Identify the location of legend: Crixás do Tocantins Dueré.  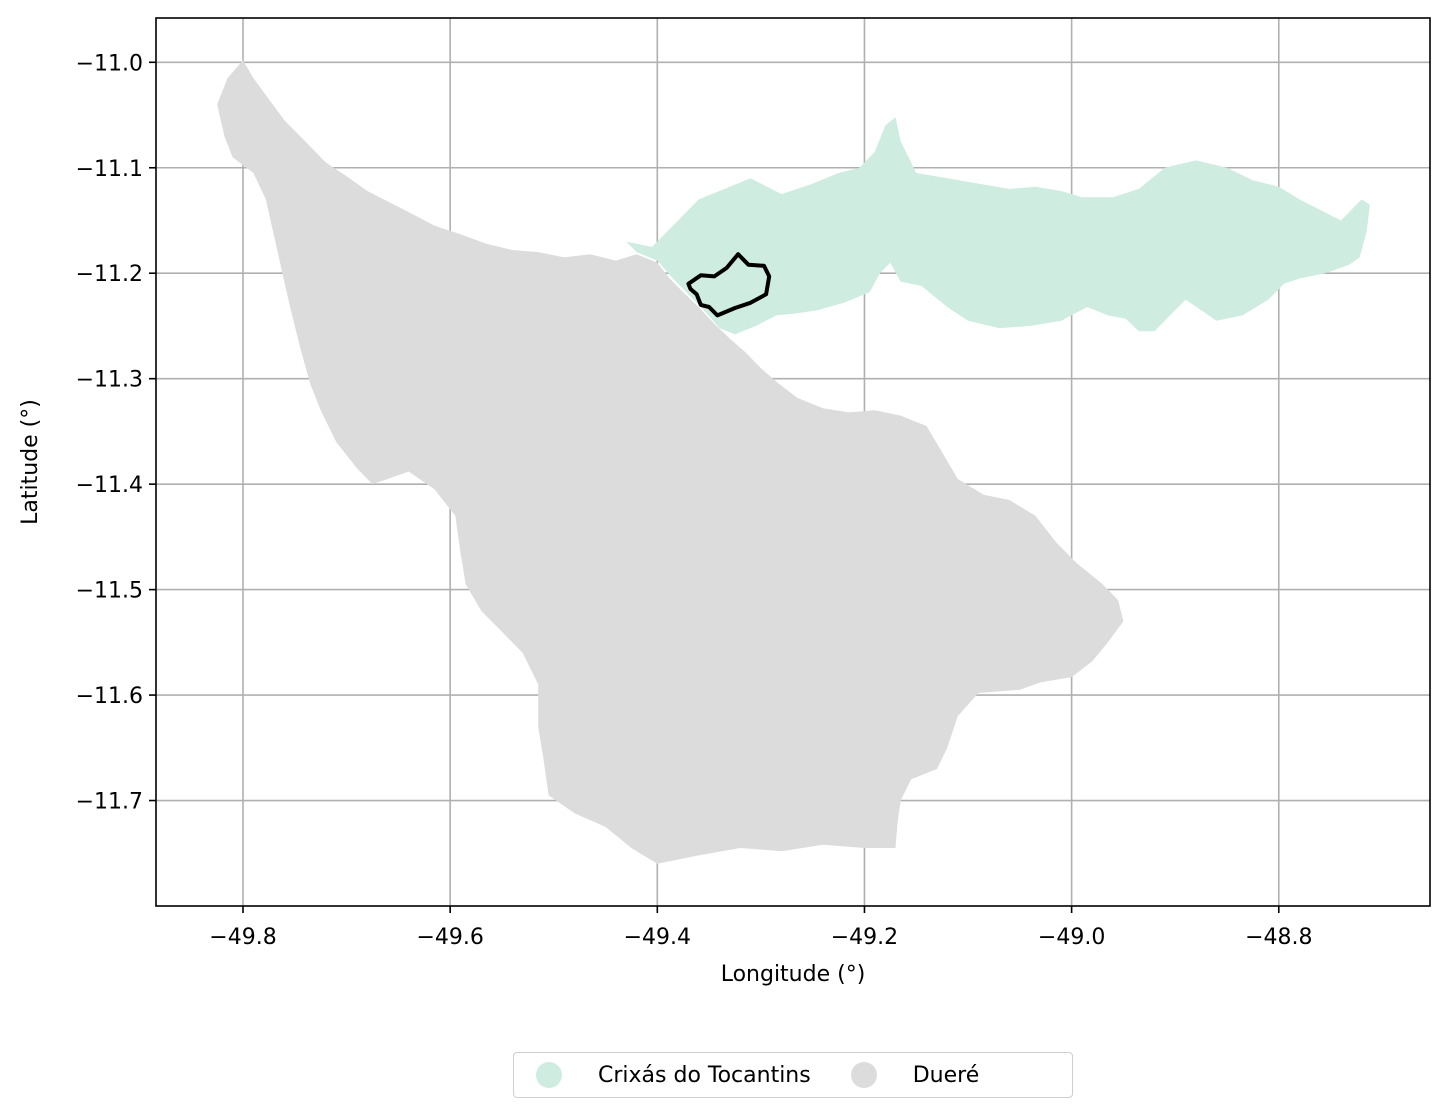
(793, 1075).